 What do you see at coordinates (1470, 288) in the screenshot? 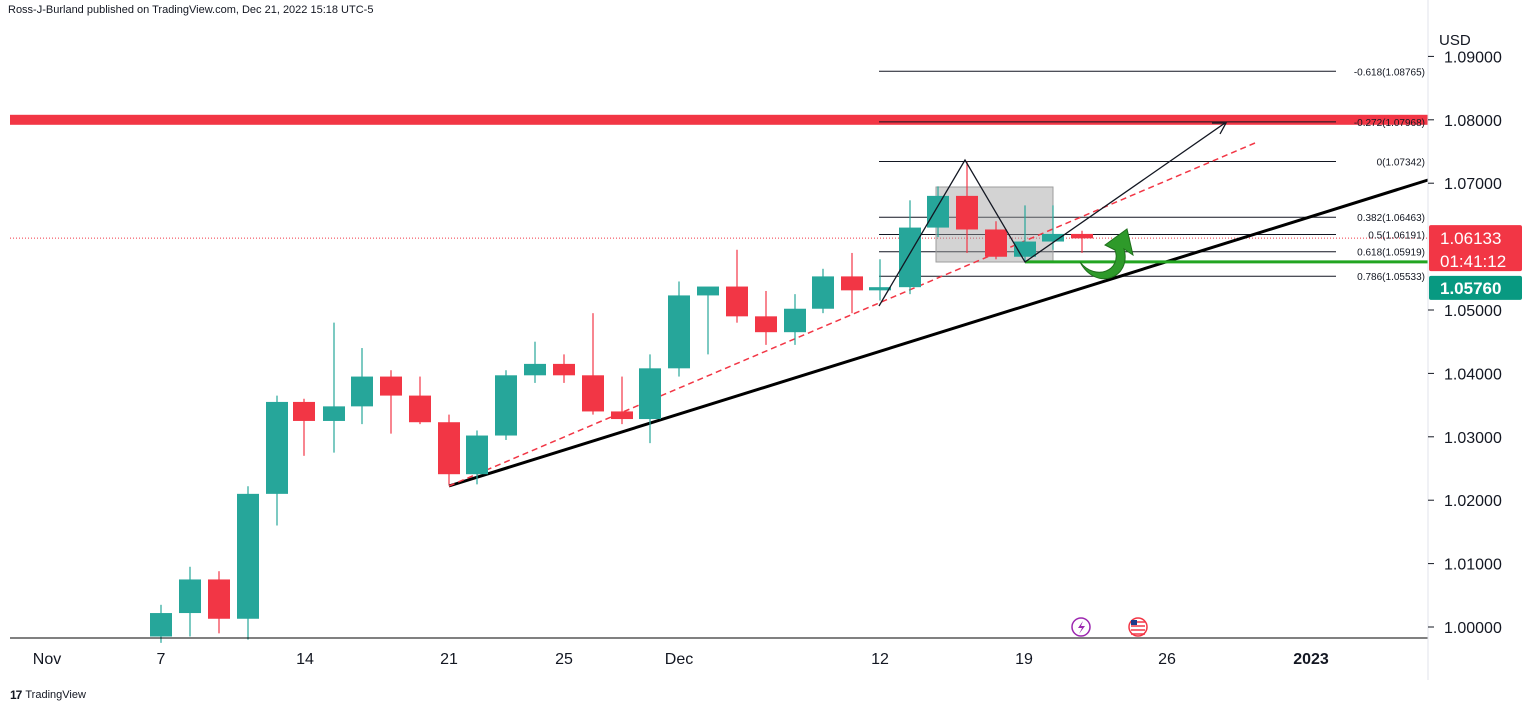
I see `support-price-value: 1.05760` at bounding box center [1470, 288].